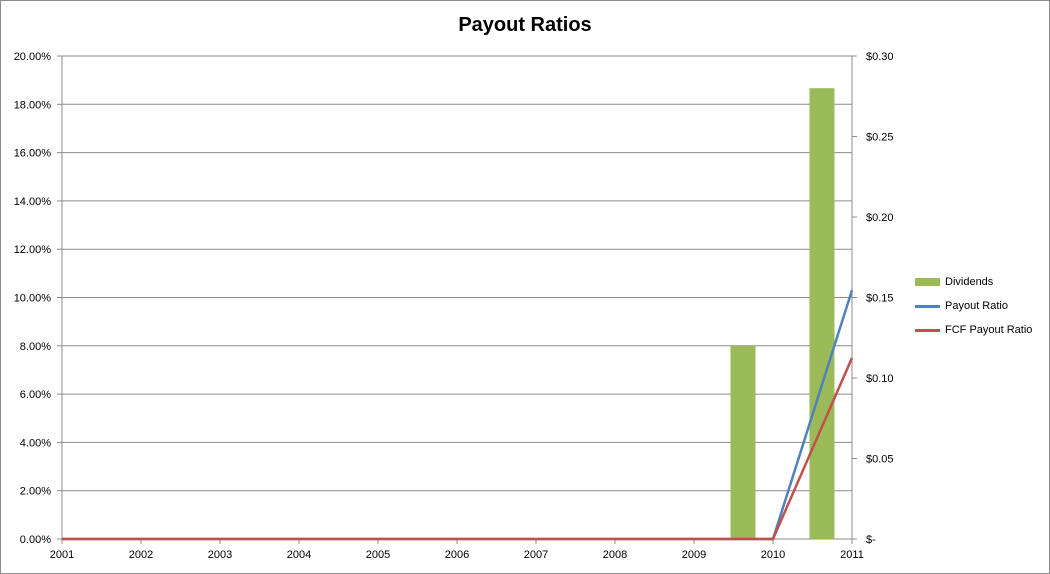  Describe the element at coordinates (989, 330) in the screenshot. I see `legend-label: FCF Payout Ratio` at that location.